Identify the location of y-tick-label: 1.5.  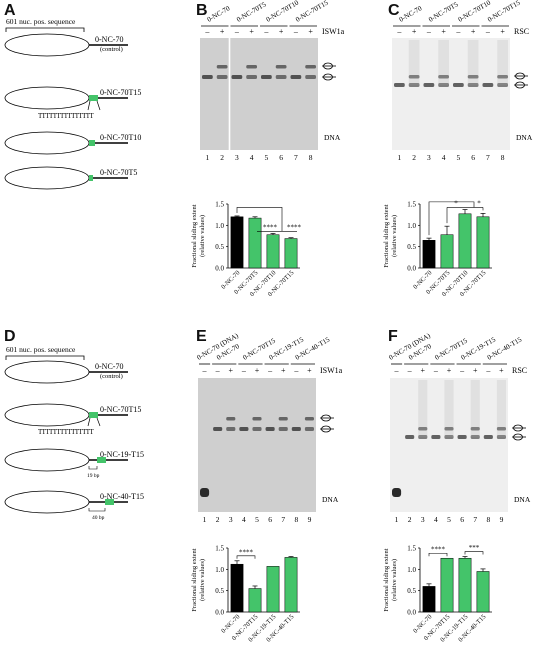
(411, 205).